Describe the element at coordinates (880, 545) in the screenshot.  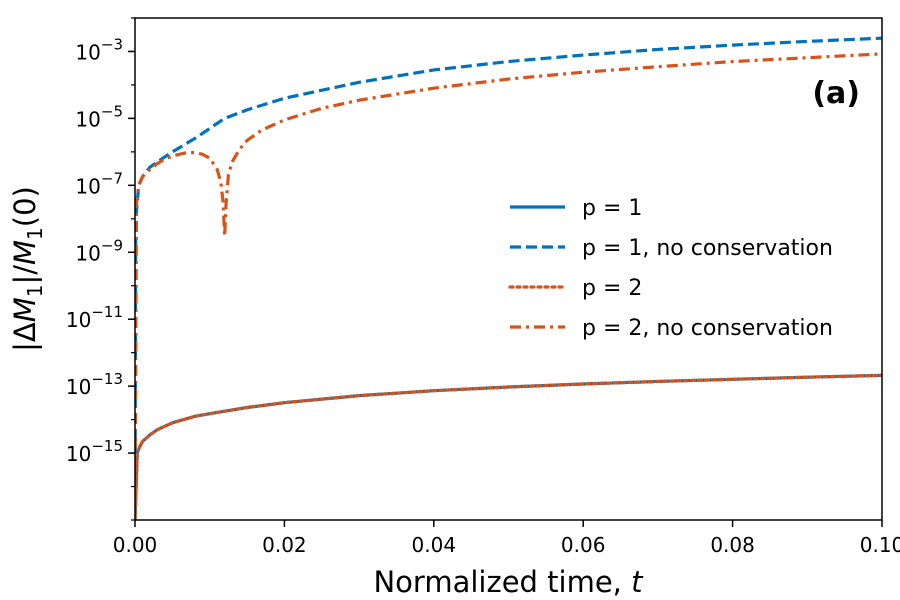
I see `x-tick-label: 0.10` at that location.